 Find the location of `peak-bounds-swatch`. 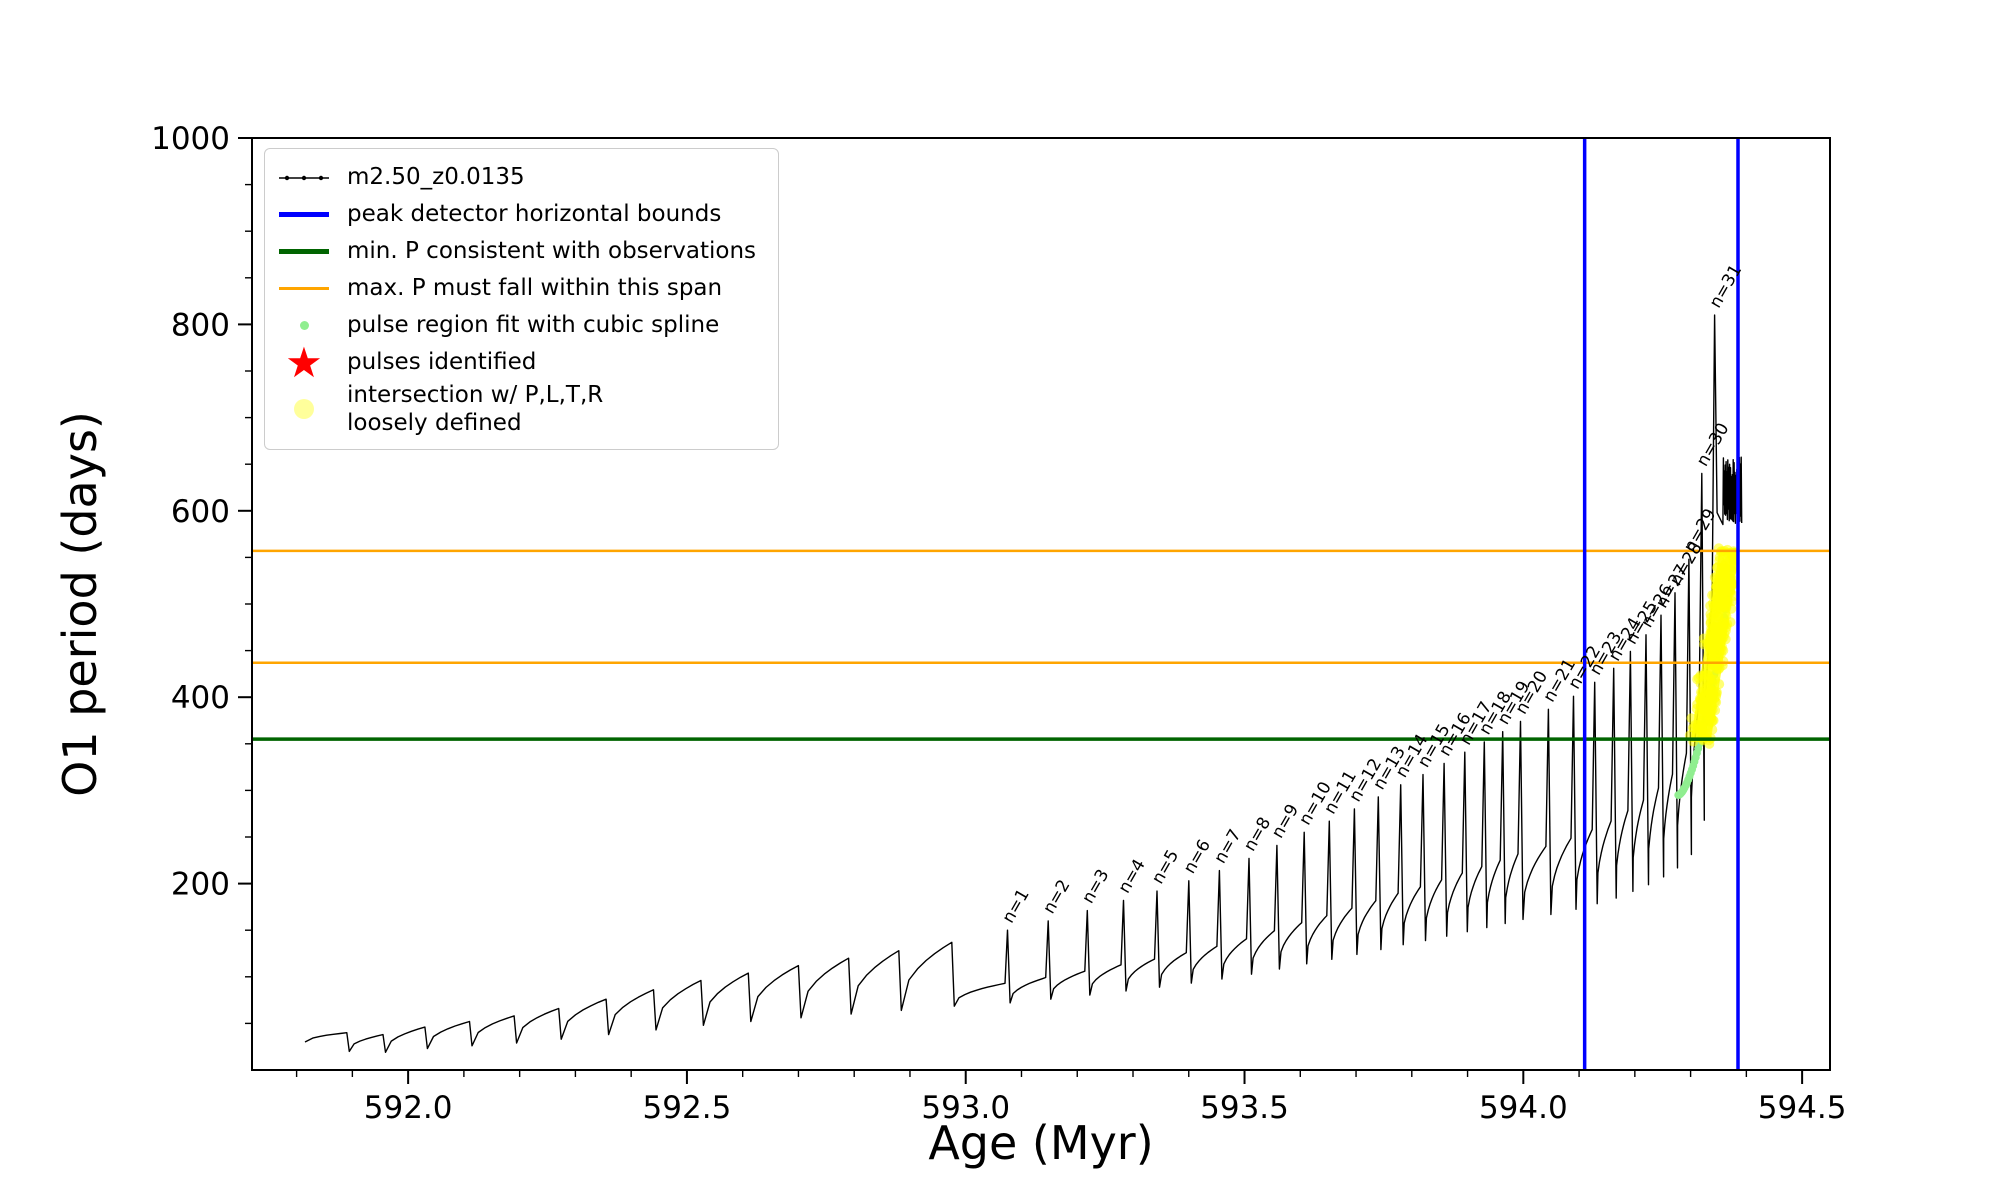

peak-bounds-swatch is located at coordinates (304, 214).